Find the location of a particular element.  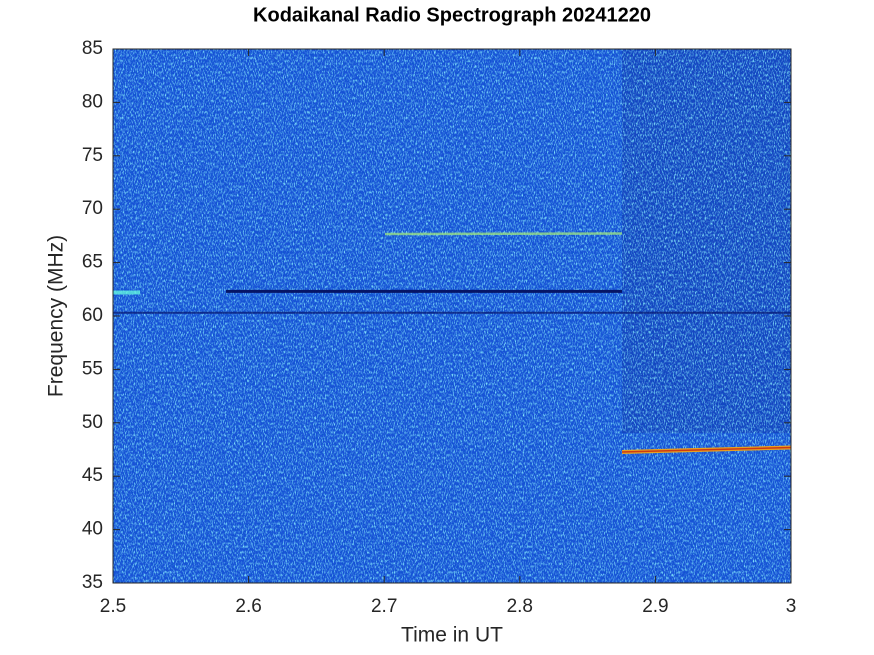

x-tick-label: 2.6 is located at coordinates (248, 606).